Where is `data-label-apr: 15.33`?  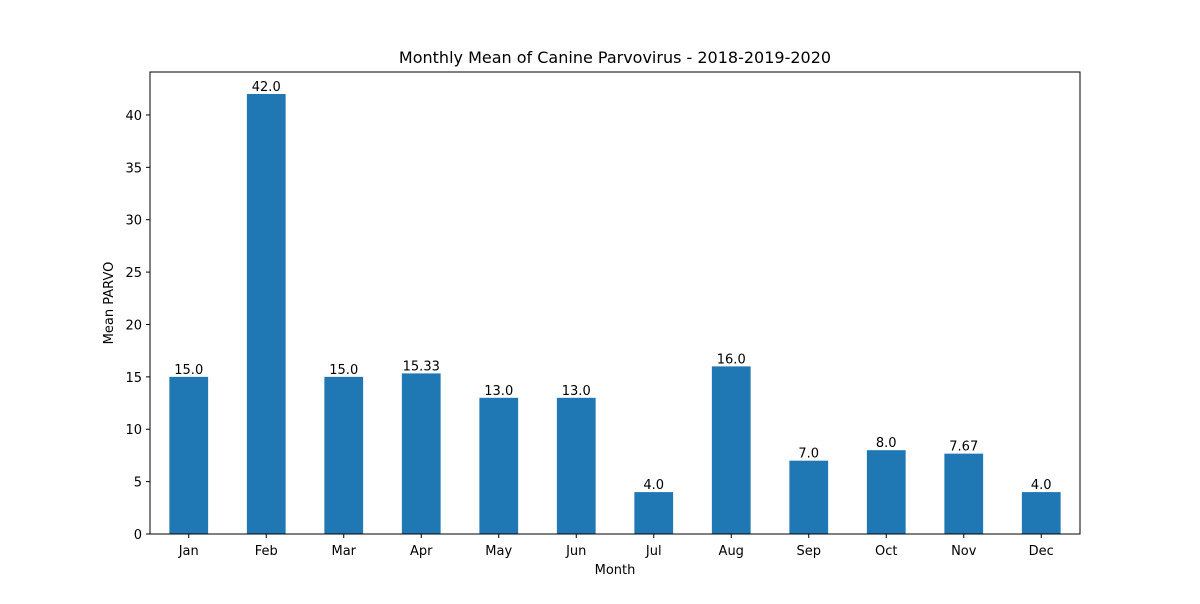
data-label-apr: 15.33 is located at coordinates (421, 366).